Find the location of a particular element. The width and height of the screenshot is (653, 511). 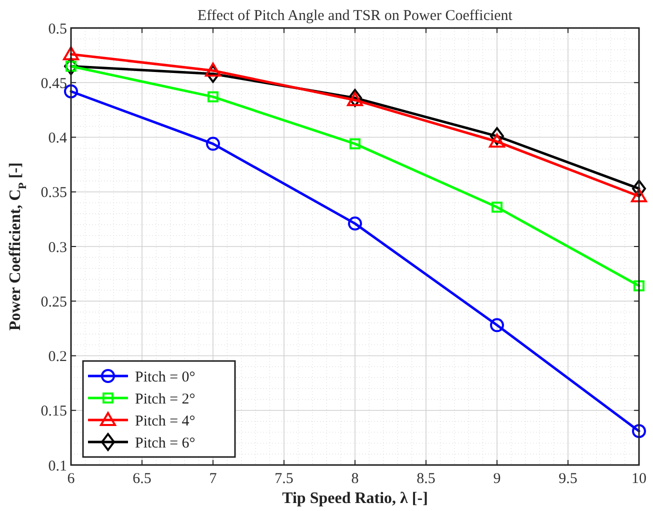

y-tick-label: 0.15 is located at coordinates (53, 412).